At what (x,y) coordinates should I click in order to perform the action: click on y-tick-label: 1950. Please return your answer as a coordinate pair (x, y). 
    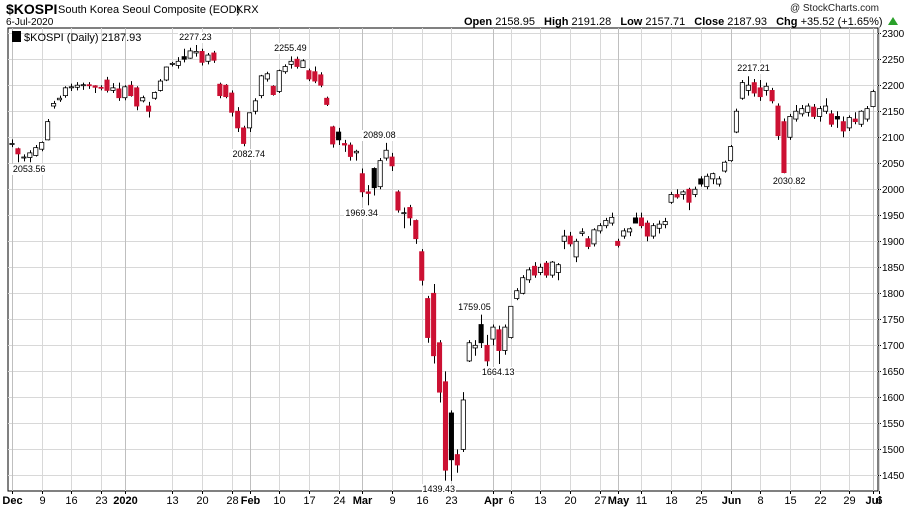
    Looking at the image, I should click on (893, 216).